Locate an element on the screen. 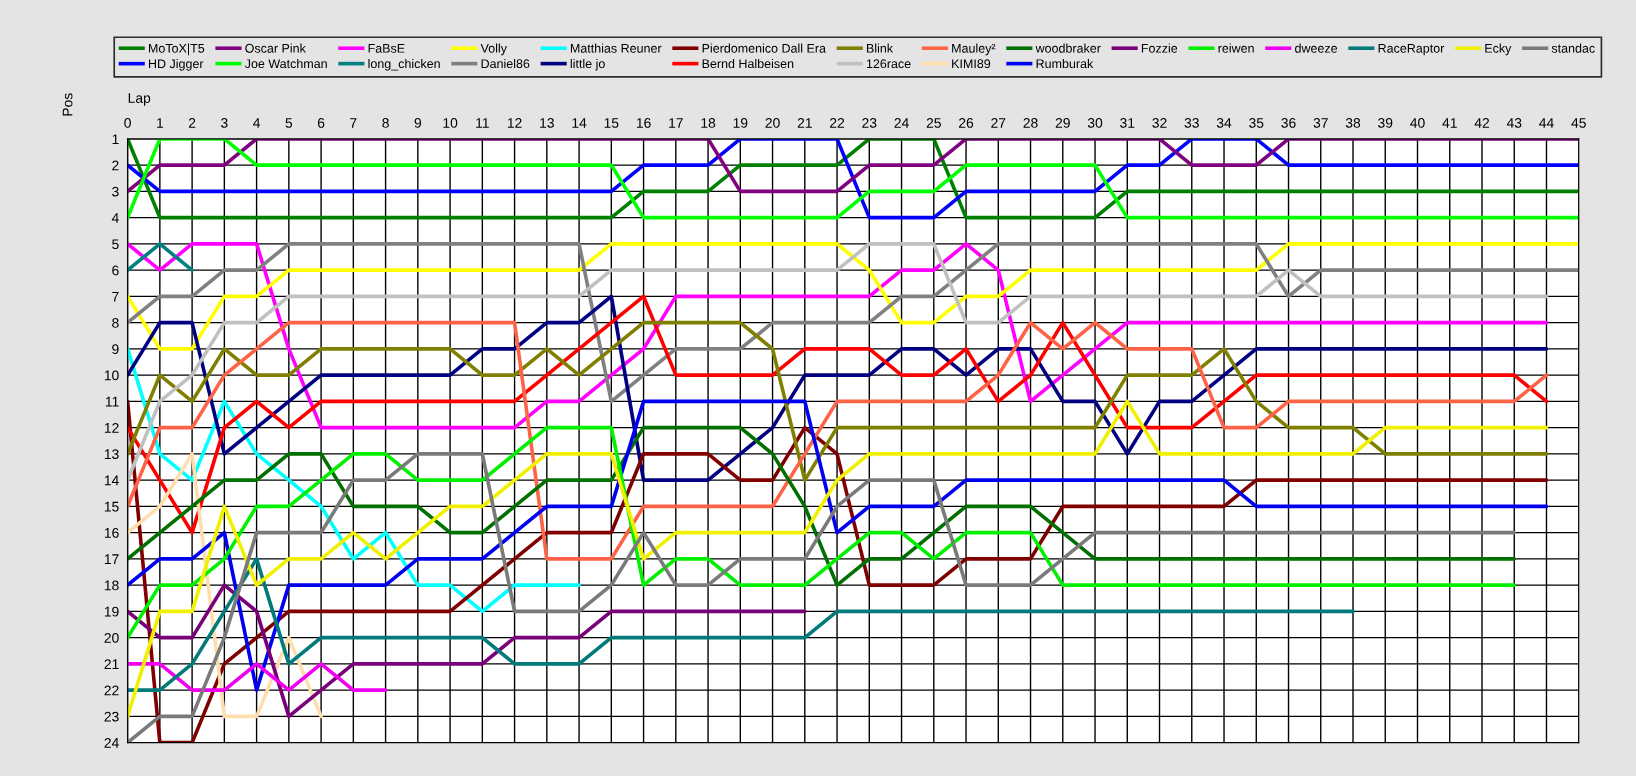 Image resolution: width=1636 pixels, height=776 pixels. legend-label: Pierdomenico Dall Era is located at coordinates (764, 48).